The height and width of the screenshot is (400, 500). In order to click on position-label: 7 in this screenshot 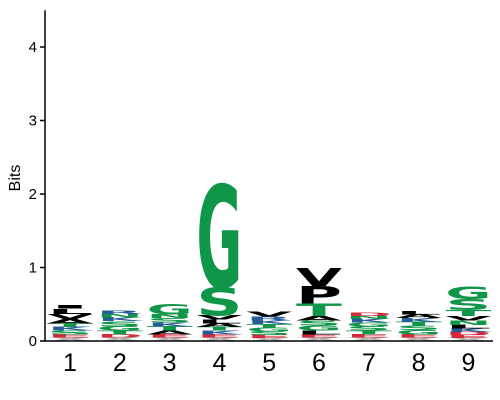, I will do `click(369, 363)`.